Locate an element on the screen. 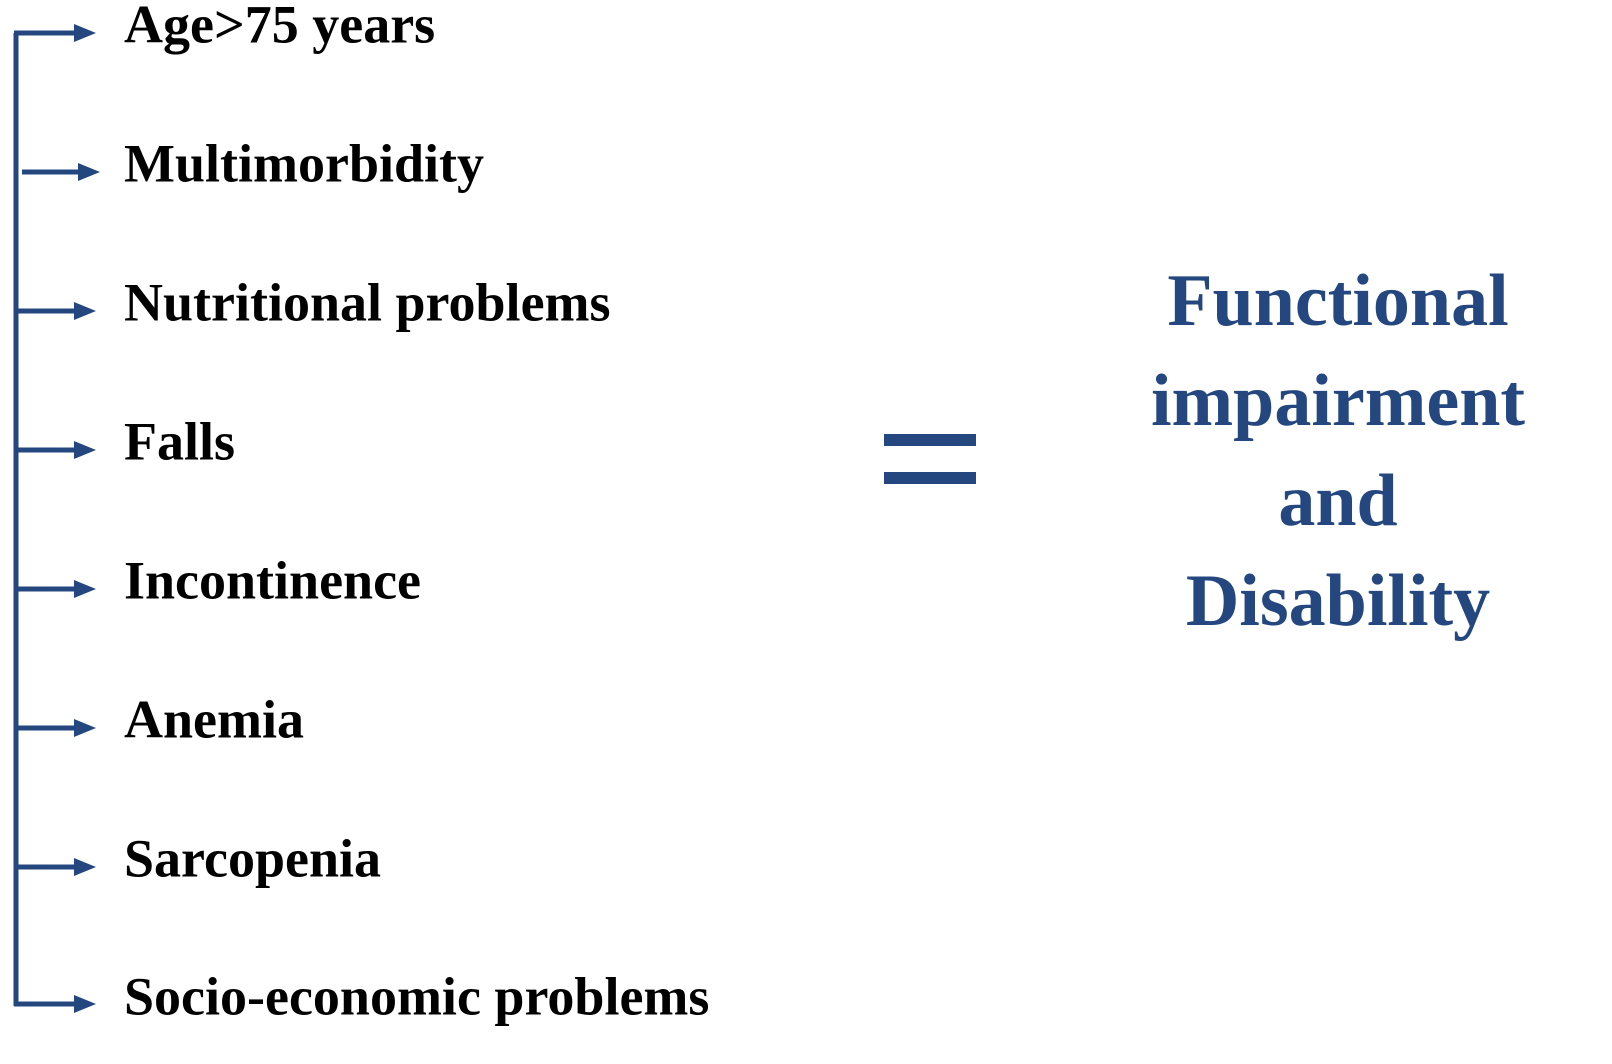 The image size is (1612, 1064). factor: Nutritional problems is located at coordinates (367, 302).